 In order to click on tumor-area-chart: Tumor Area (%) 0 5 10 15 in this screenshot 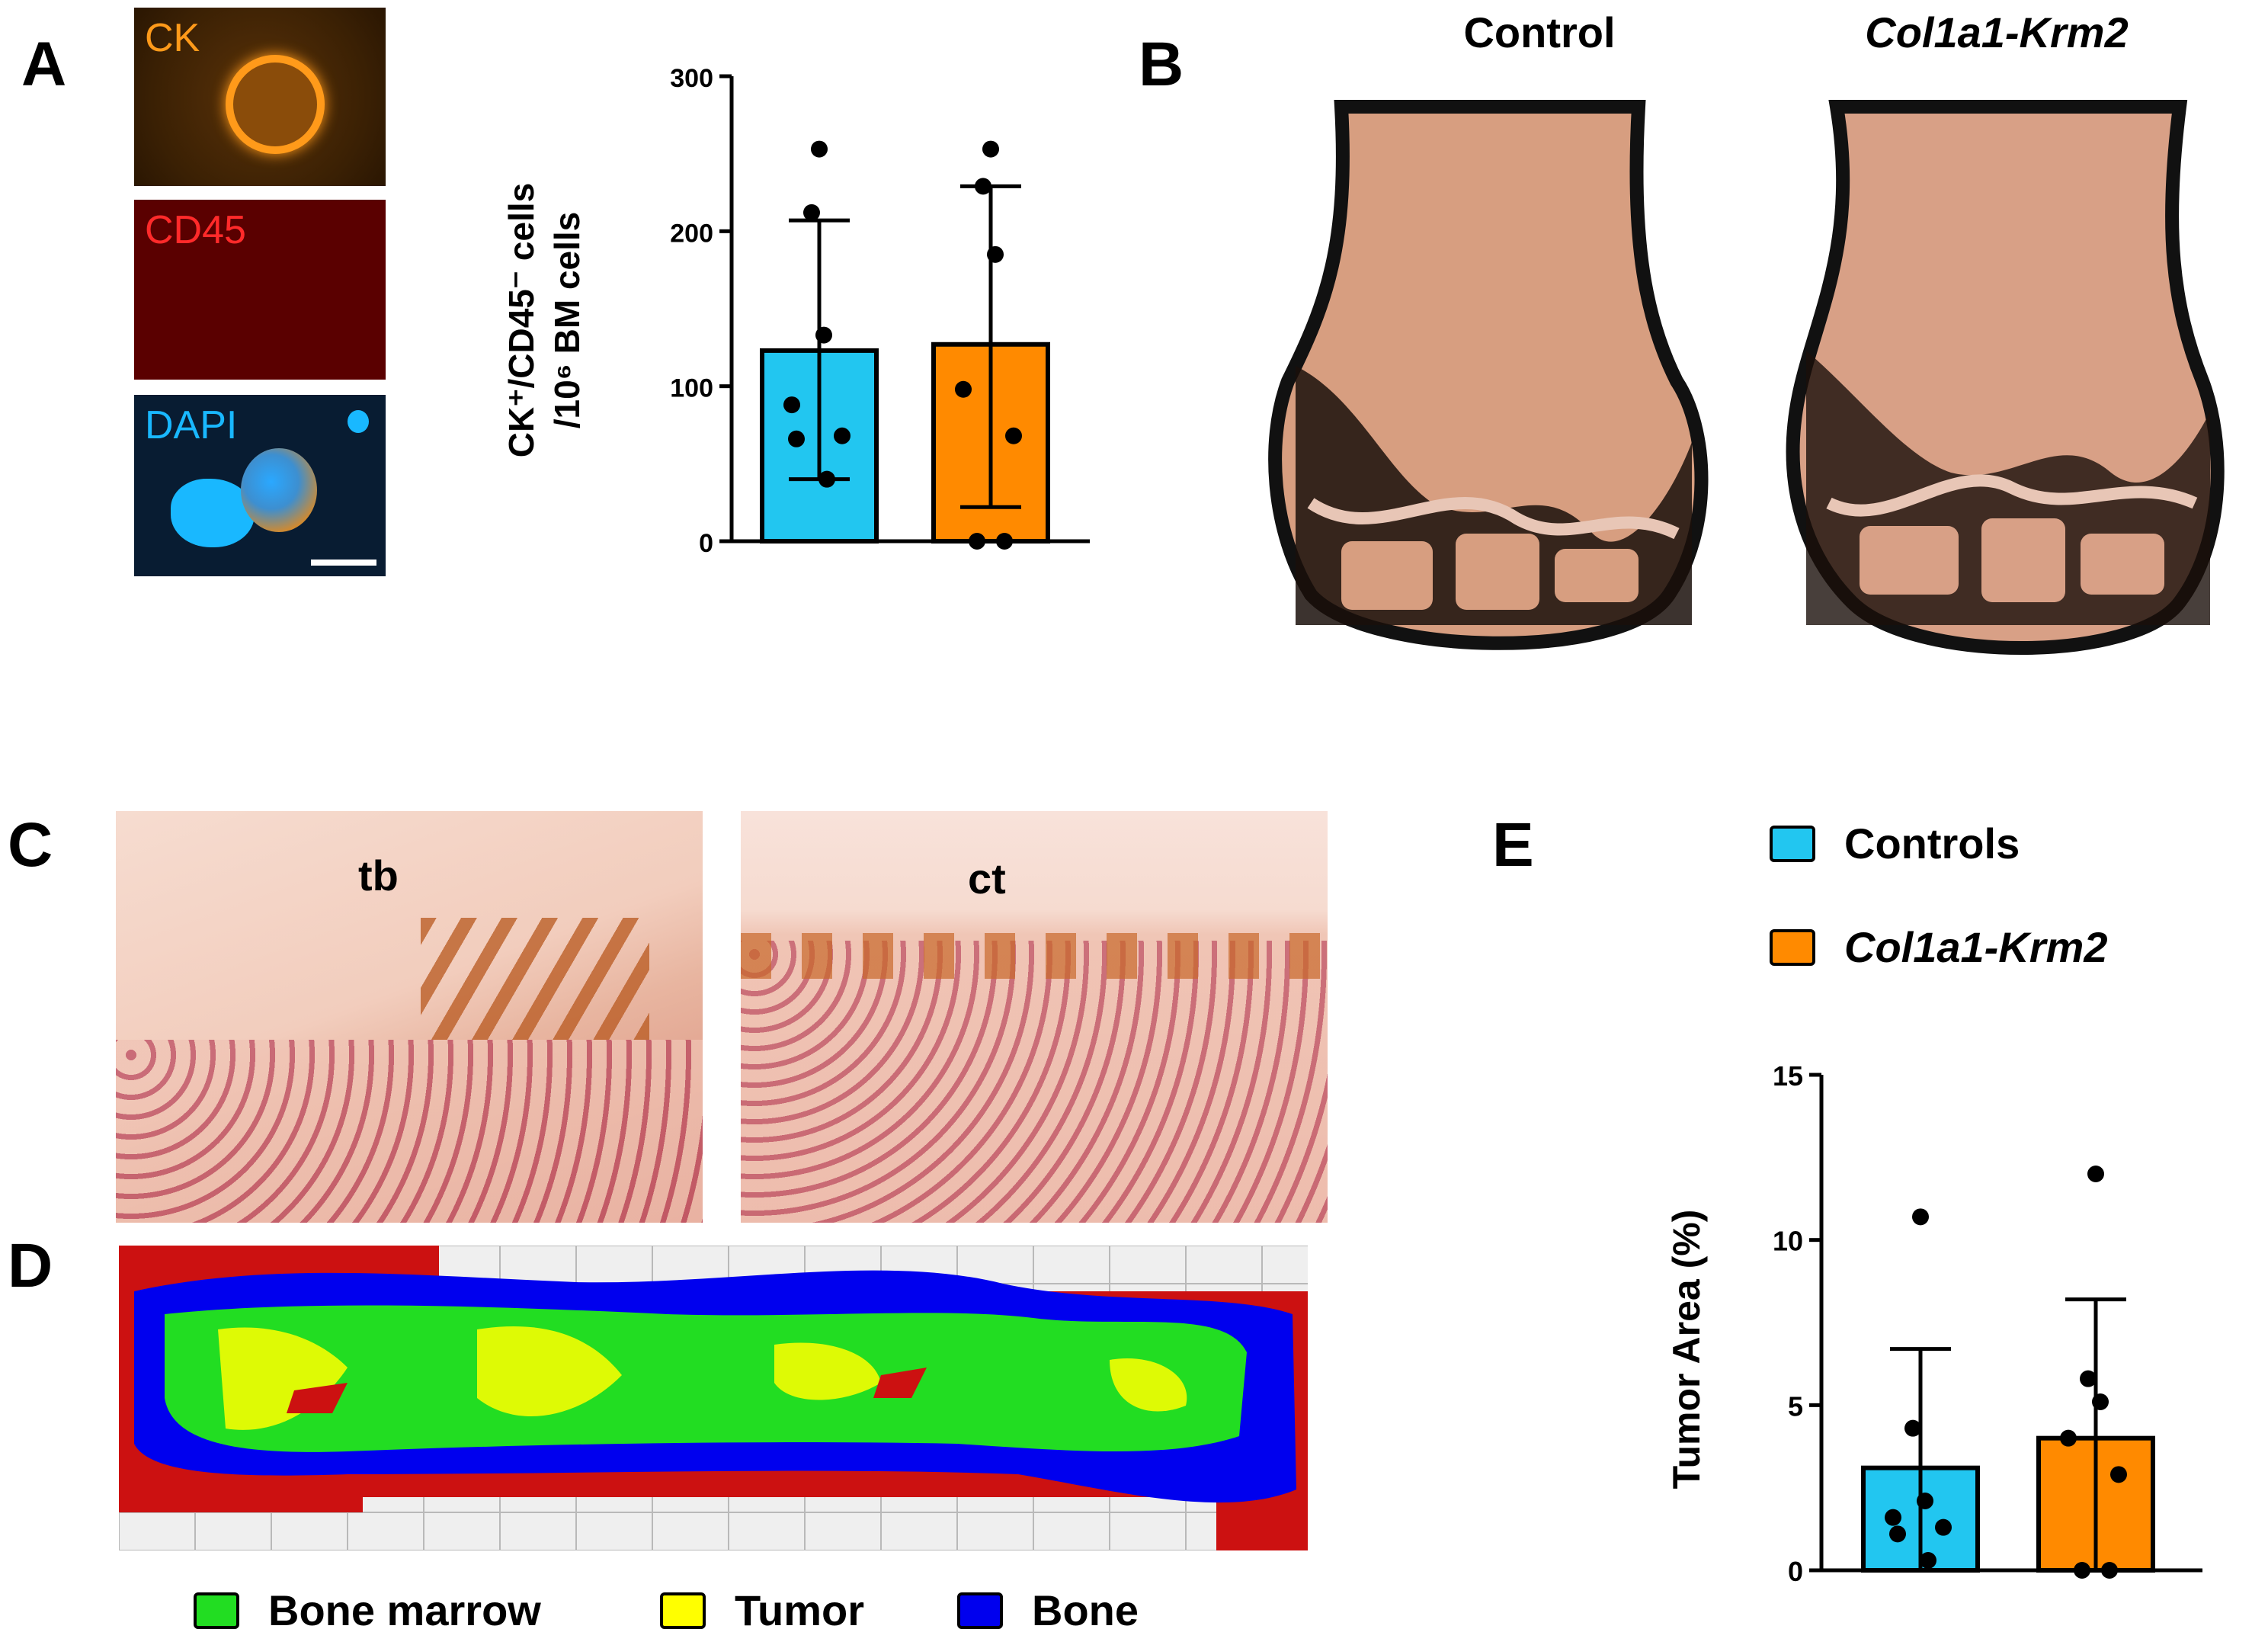, I will do `click(1933, 1323)`.